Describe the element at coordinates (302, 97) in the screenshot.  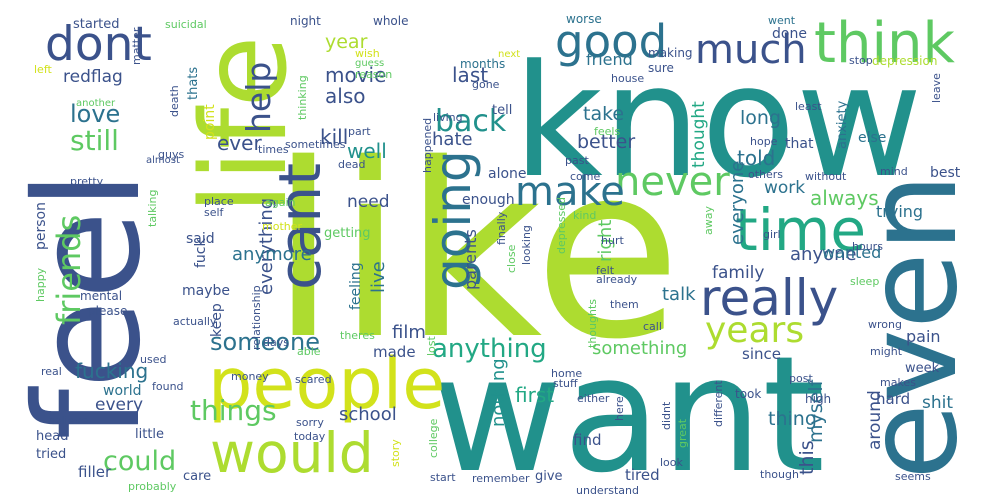
I see `word-thinking: thinking` at that location.